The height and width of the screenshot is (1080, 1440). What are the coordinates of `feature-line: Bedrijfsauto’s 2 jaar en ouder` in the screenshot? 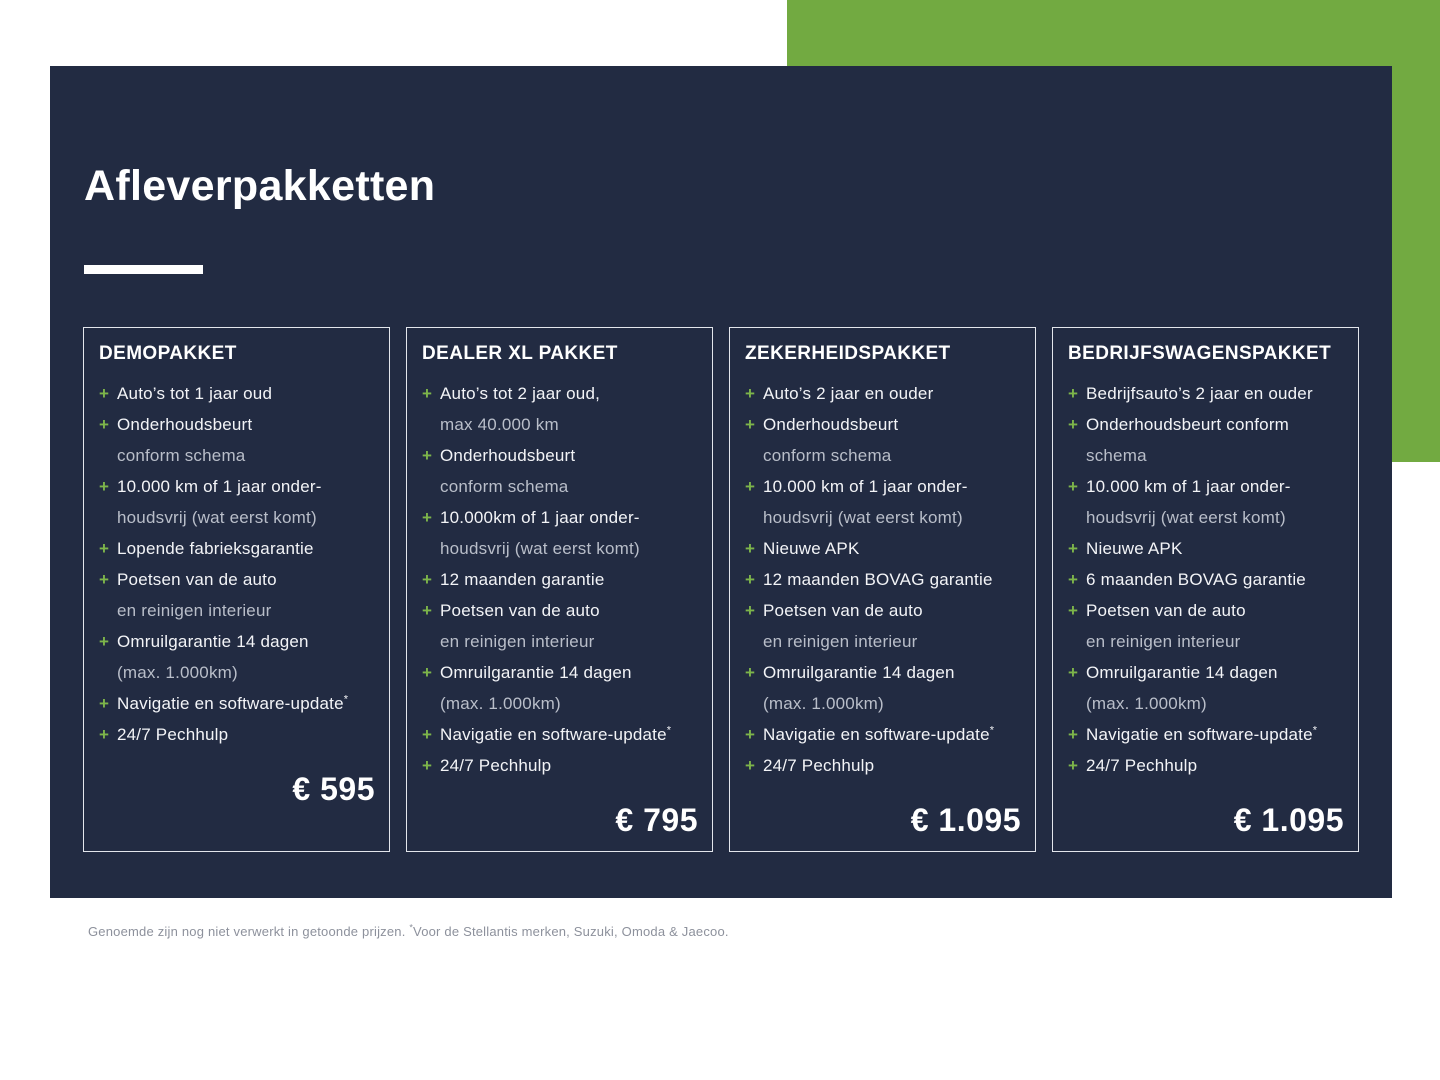 It's located at (1199, 393).